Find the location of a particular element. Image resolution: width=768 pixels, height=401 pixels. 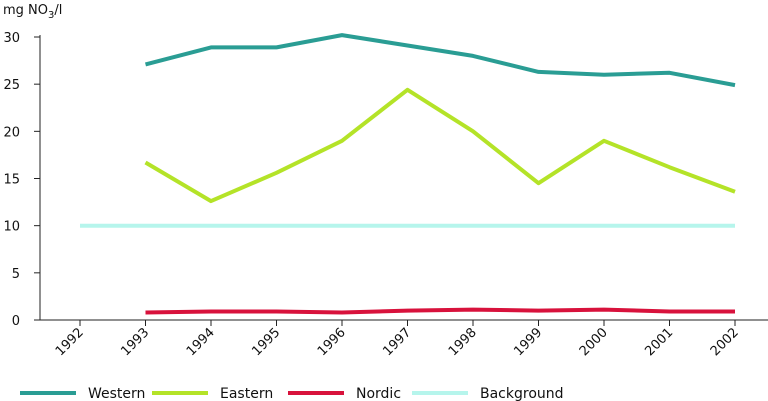

x-tick-label: 1998 is located at coordinates (463, 342).